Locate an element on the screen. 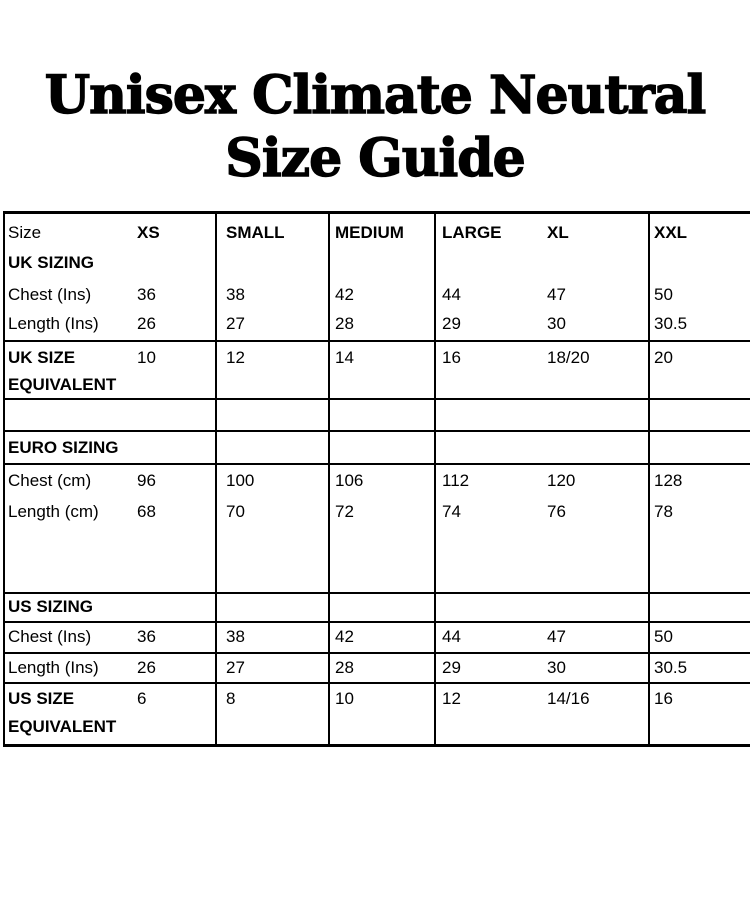 This screenshot has width=750, height=905. euro-length-value: 70 is located at coordinates (235, 511).